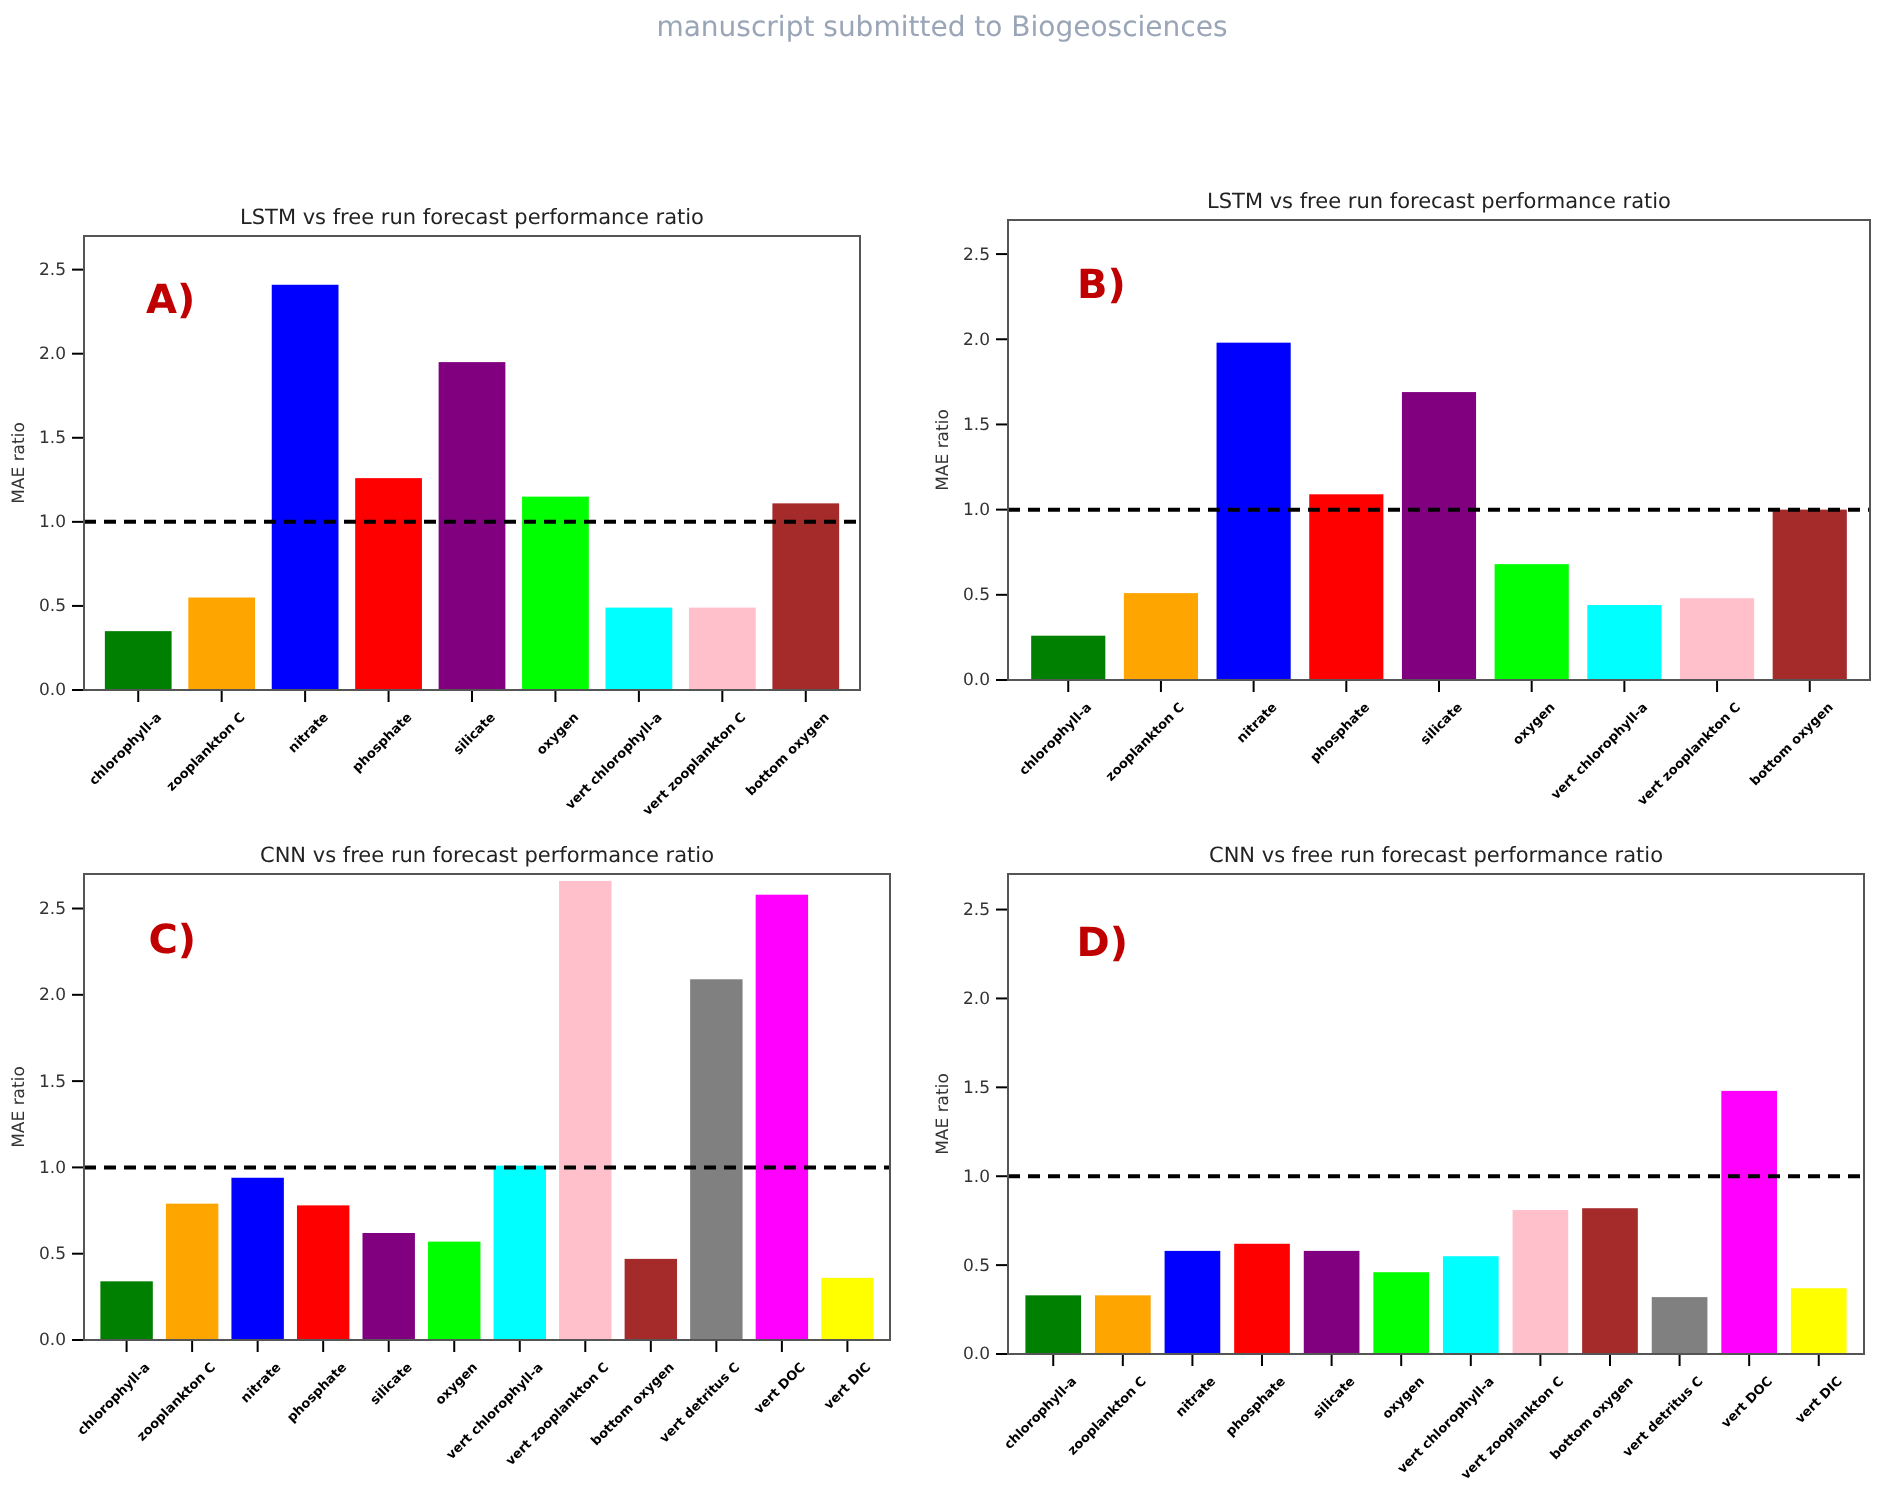  Describe the element at coordinates (172, 939) in the screenshot. I see `annotation: C)` at that location.